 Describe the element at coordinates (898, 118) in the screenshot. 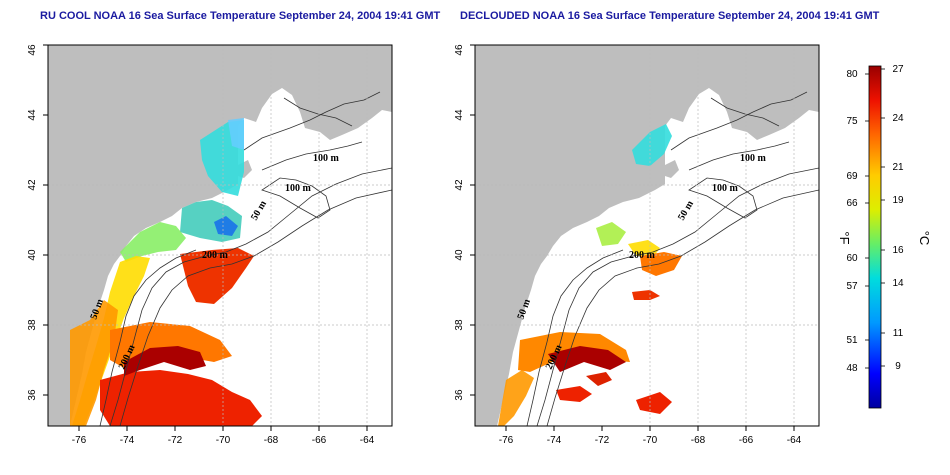

I see `celsius-tick-label: 24` at that location.